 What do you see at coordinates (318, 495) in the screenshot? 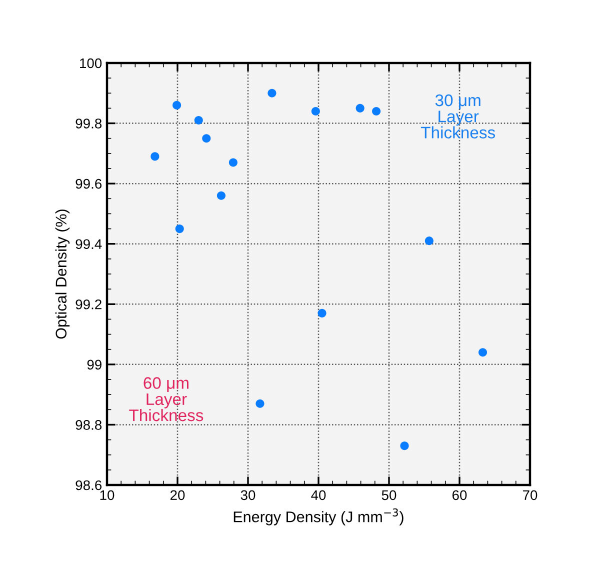
I see `x-tick-label: 40` at bounding box center [318, 495].